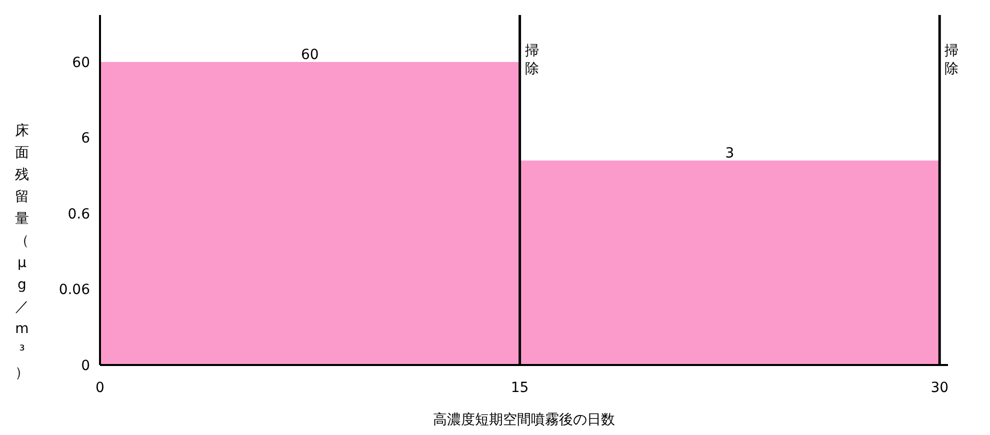 The image size is (990, 435). I want to click on y-tick-label: 0.6, so click(79, 214).